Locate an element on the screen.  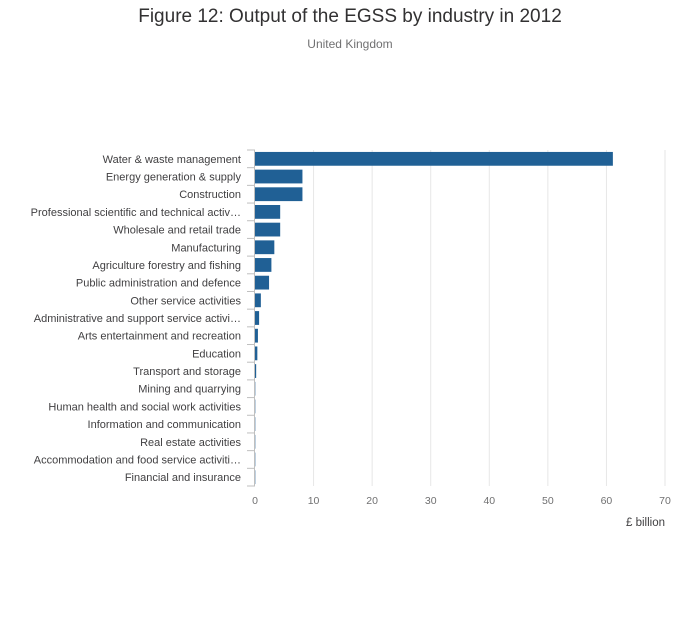
category-label: Education is located at coordinates (216, 354).